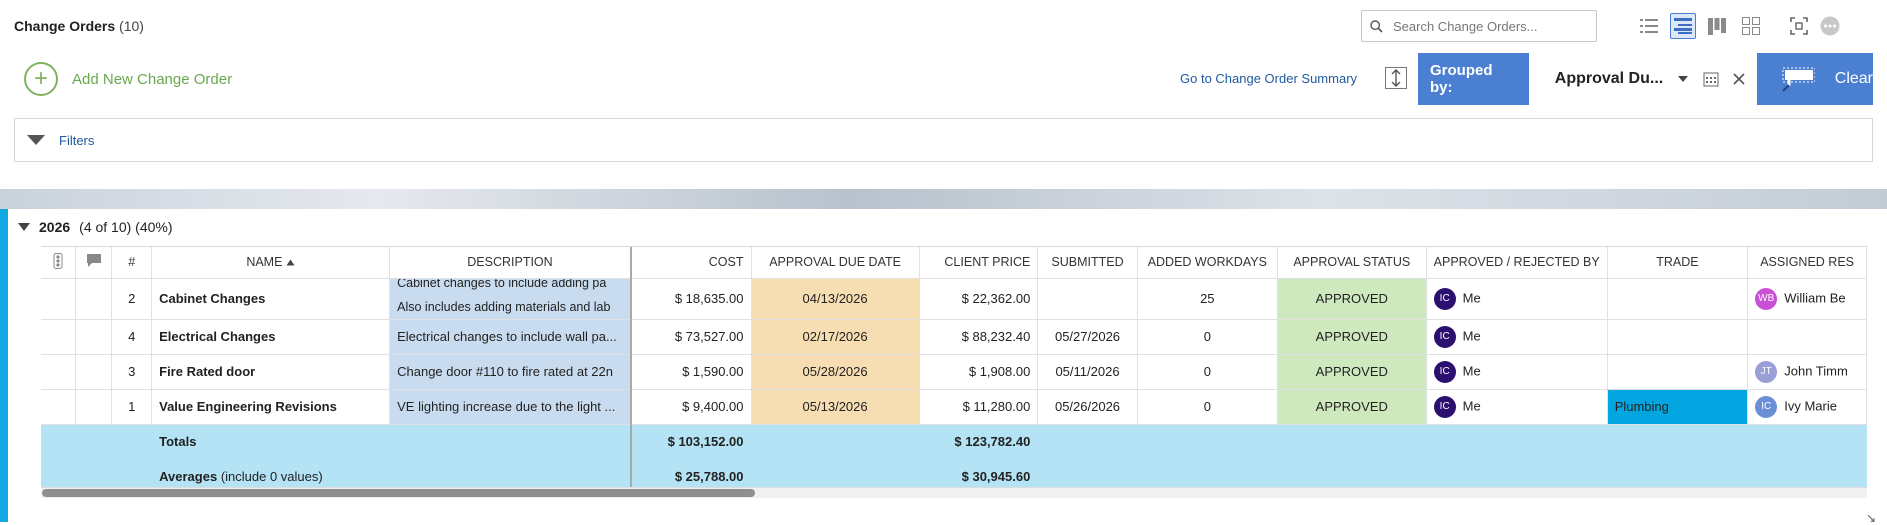  What do you see at coordinates (1871, 518) in the screenshot?
I see `resize-grip-icon: ↘` at bounding box center [1871, 518].